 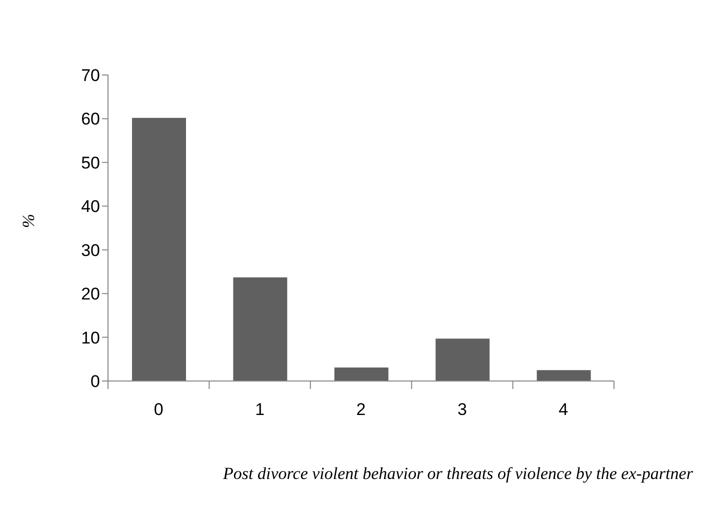 I want to click on y-tick-label: 30, so click(x=90, y=250).